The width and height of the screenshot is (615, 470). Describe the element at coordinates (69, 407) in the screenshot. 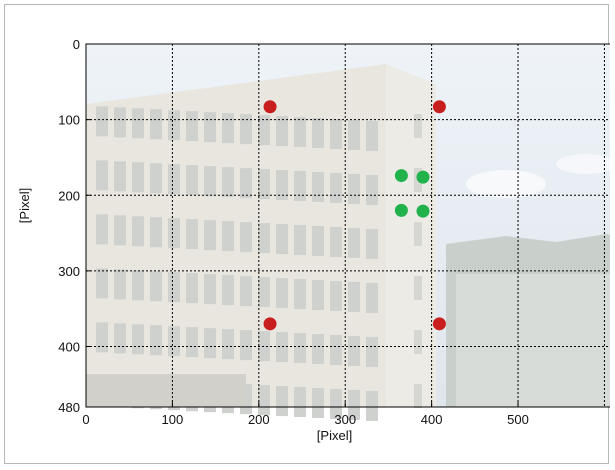

I see `y-tick-label: 480` at that location.